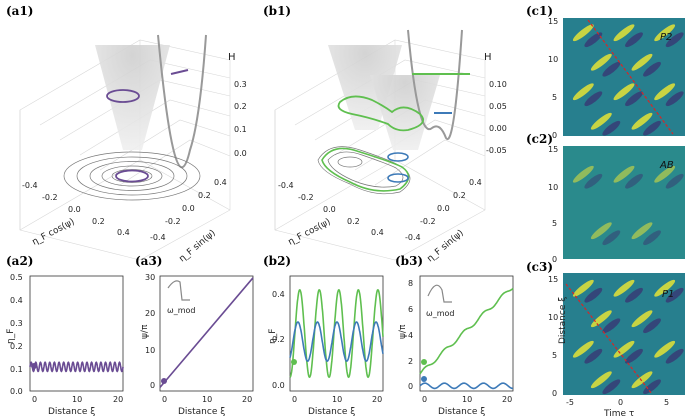 This screenshot has width=685, height=419. I want to click on h-tick-a1-1: 0.2, so click(240, 106).